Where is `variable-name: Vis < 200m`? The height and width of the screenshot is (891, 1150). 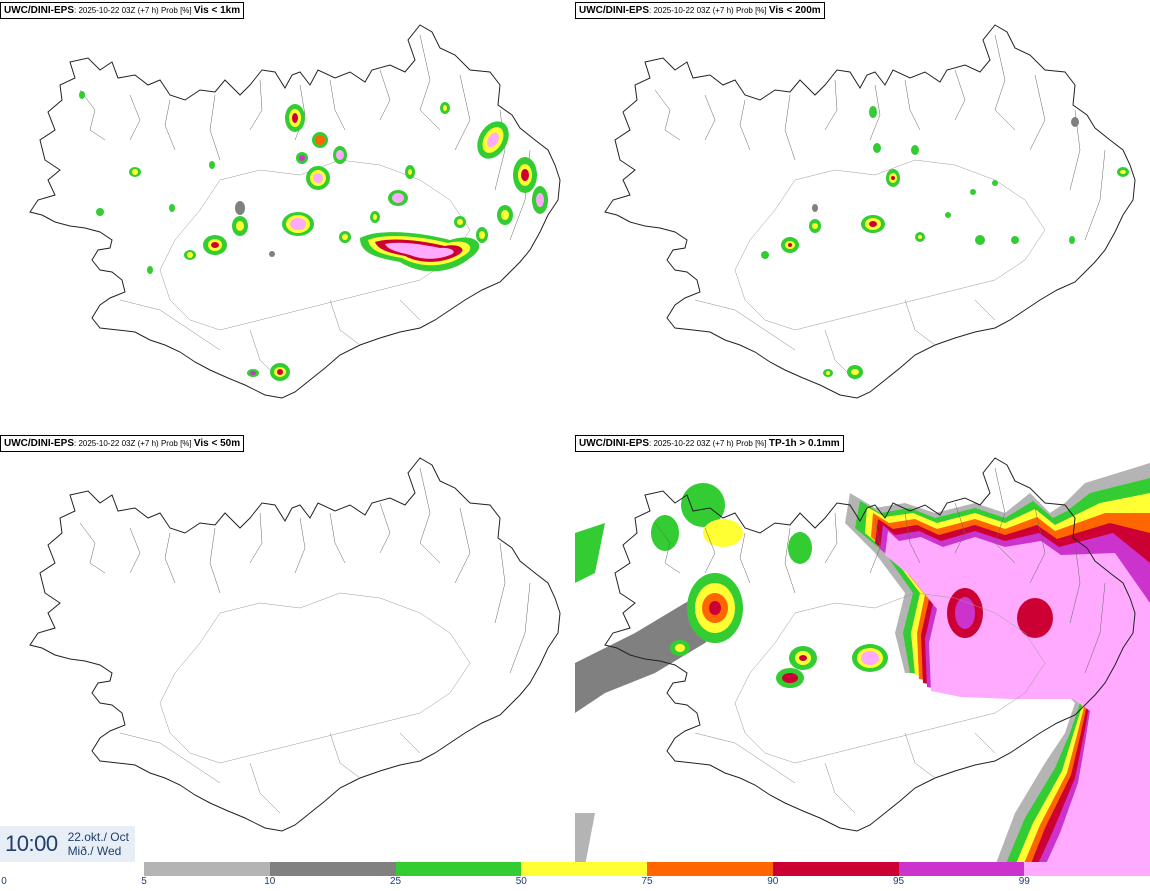
variable-name: Vis < 200m is located at coordinates (794, 10).